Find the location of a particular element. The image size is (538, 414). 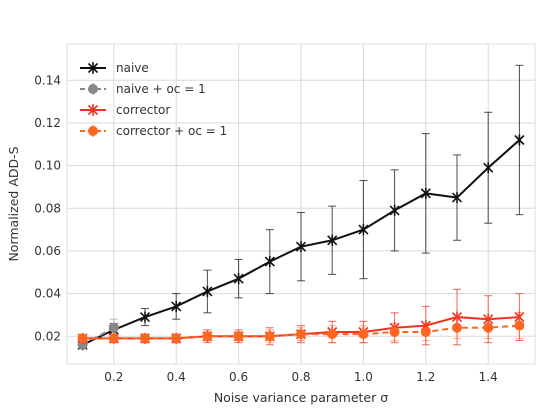

x-tick-label: 0.2 is located at coordinates (113, 377).